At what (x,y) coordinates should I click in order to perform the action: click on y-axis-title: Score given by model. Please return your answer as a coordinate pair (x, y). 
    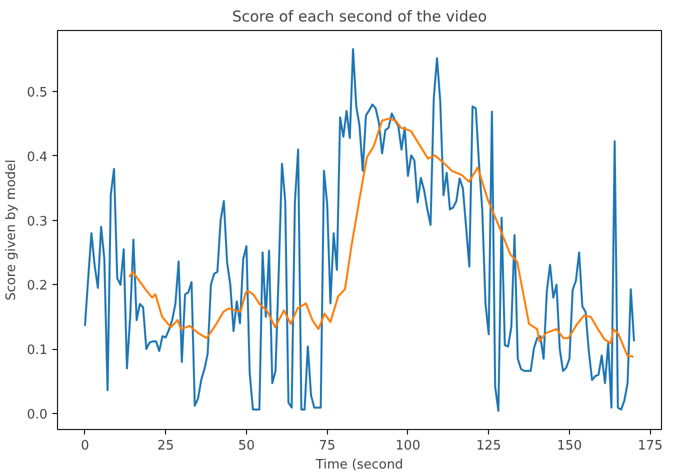
    Looking at the image, I should click on (11, 230).